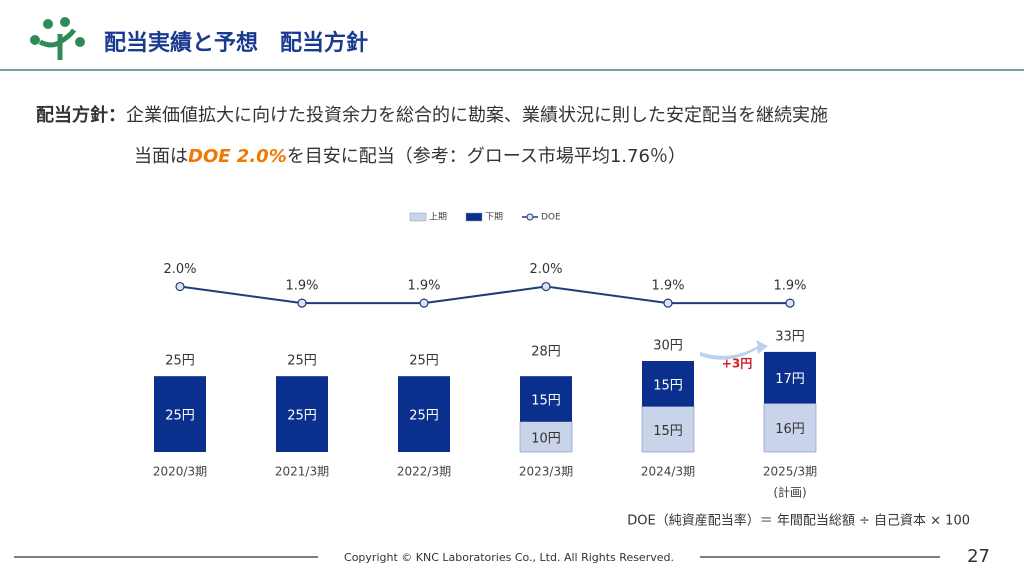 This screenshot has height=580, width=1024. What do you see at coordinates (546, 472) in the screenshot?
I see `x-tick-label: 2023/3期` at bounding box center [546, 472].